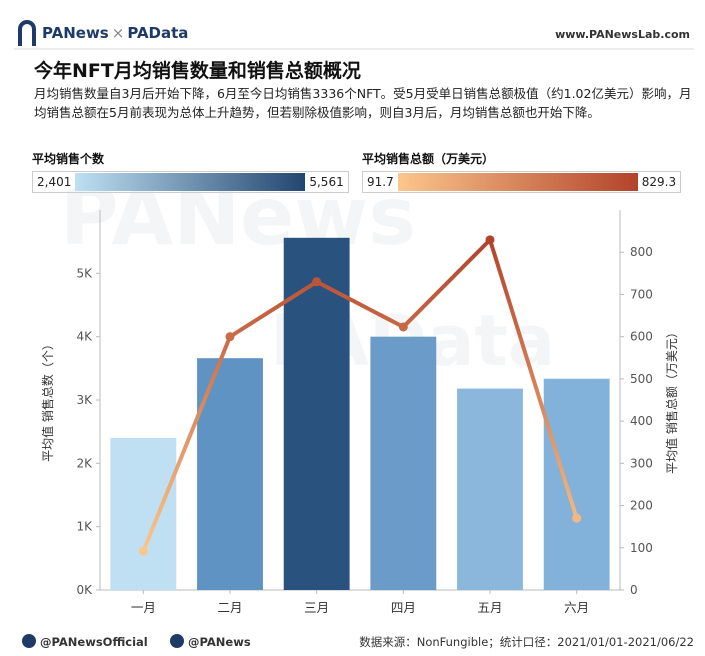  Describe the element at coordinates (659, 182) in the screenshot. I see `legend-amount-max: 829.3` at that location.